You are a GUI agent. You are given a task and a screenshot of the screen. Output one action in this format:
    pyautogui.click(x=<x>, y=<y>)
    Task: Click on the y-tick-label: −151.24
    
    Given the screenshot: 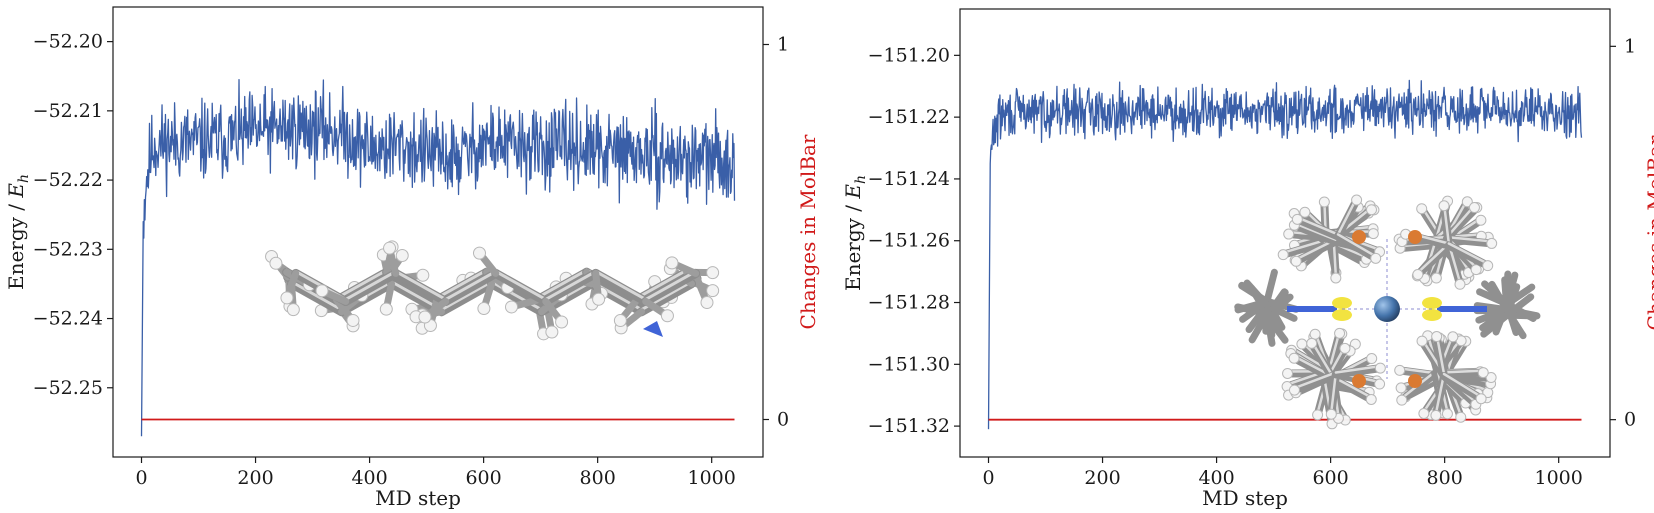 What is the action you would take?
    pyautogui.click(x=909, y=179)
    